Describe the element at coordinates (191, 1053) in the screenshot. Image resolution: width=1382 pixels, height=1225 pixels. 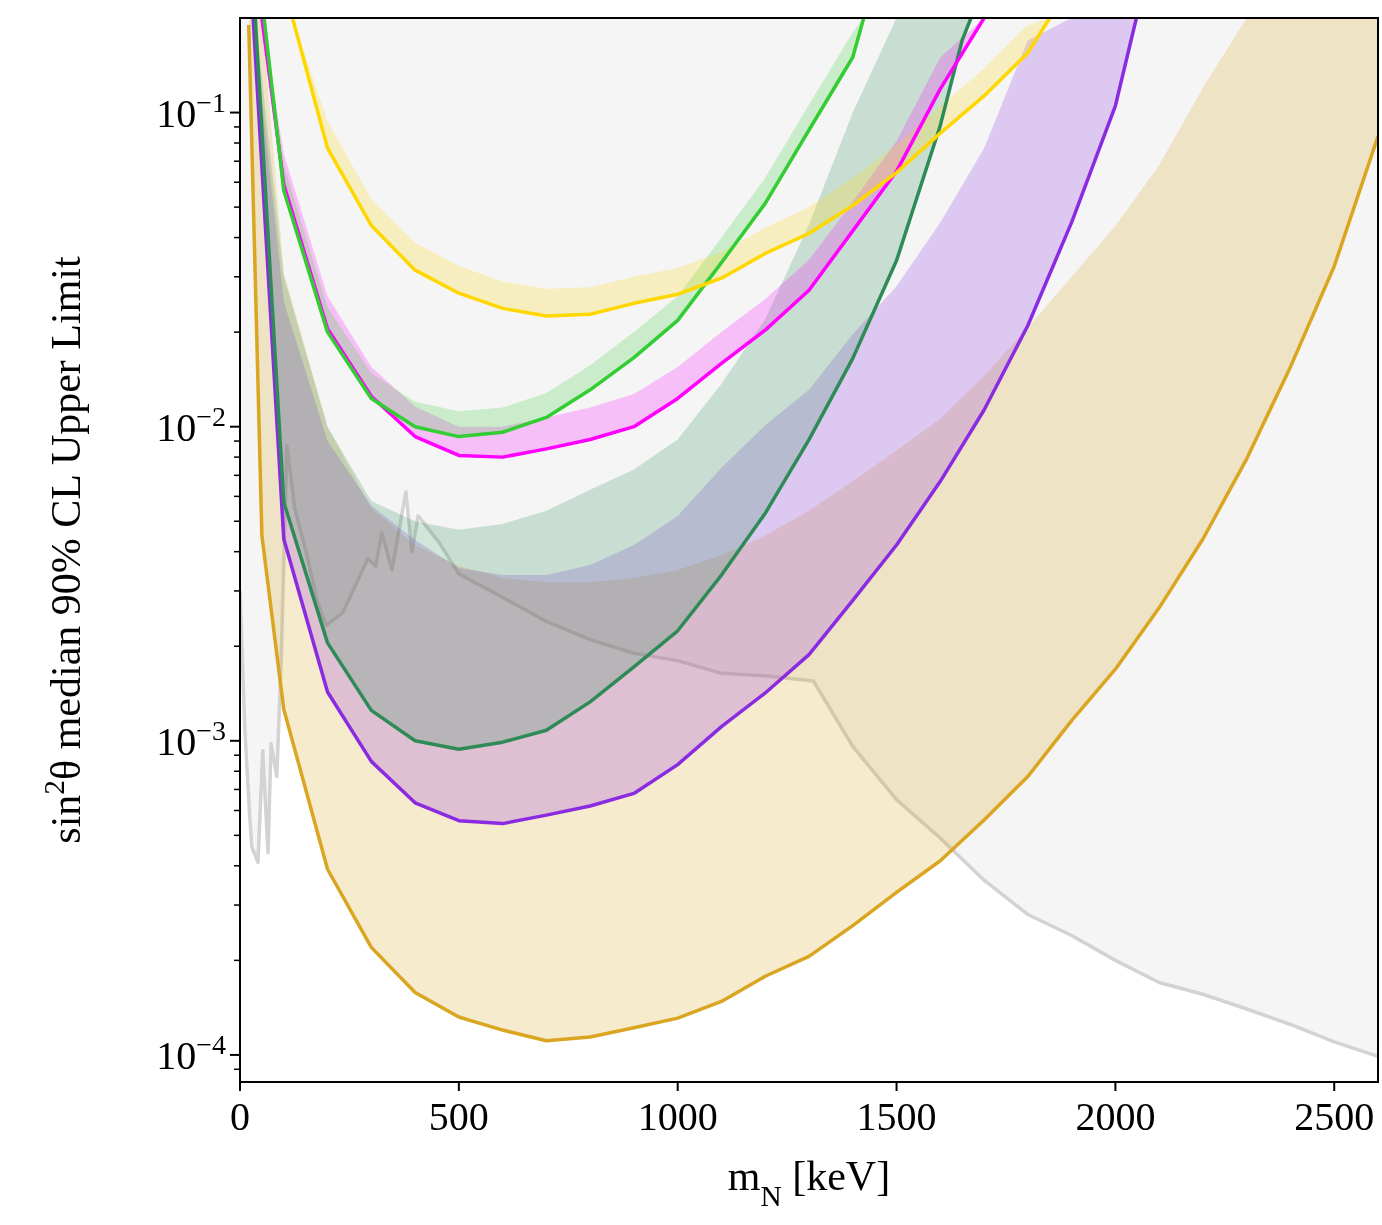
I see `y-tick-label: 10$^{−4}$` at that location.